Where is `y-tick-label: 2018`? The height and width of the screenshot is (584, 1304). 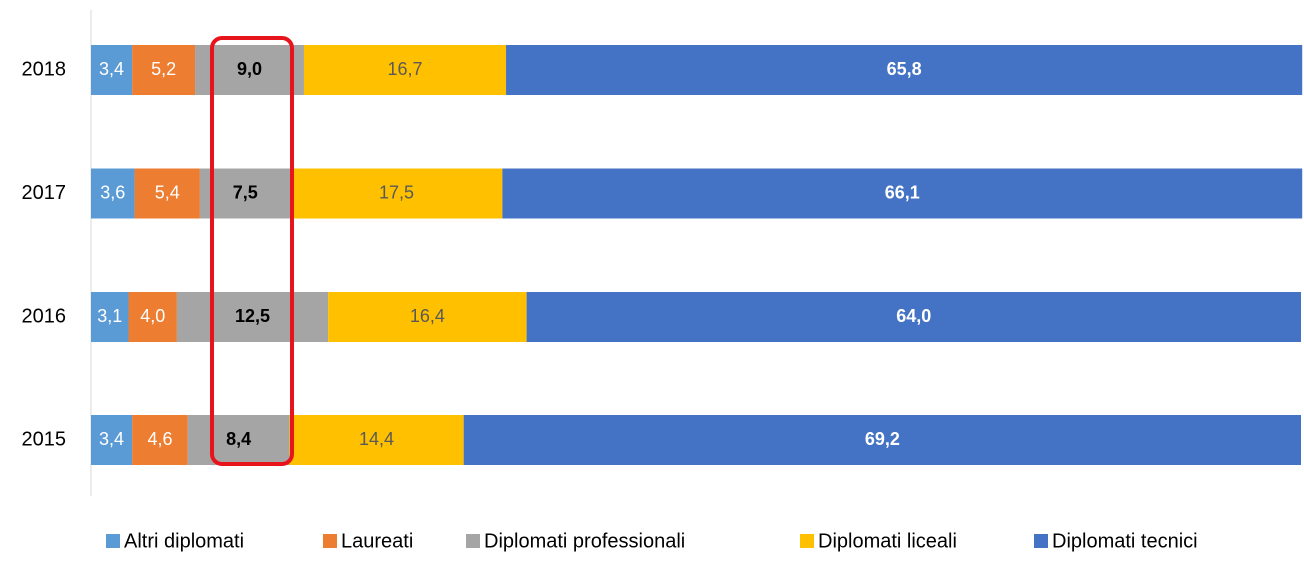 y-tick-label: 2018 is located at coordinates (44, 69).